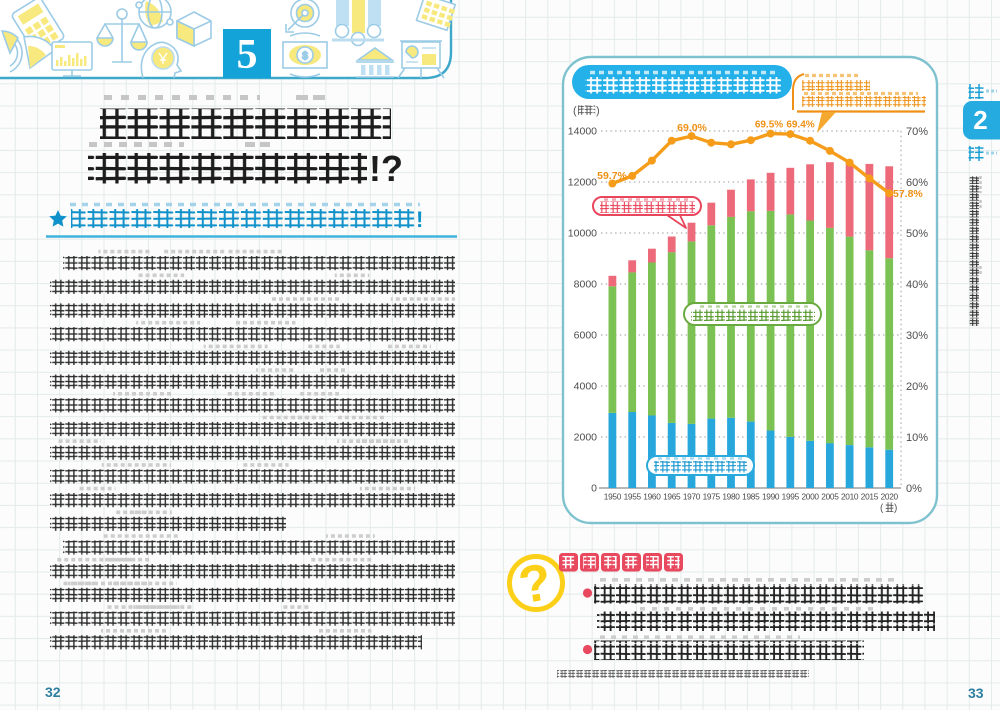  Describe the element at coordinates (917, 387) in the screenshot. I see `svg-text: 20%` at that location.